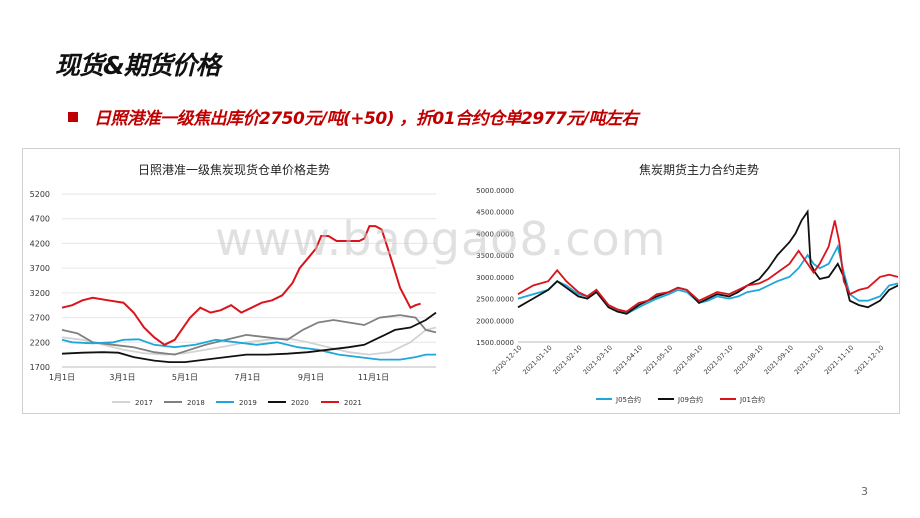 The image size is (920, 518). Describe the element at coordinates (40, 219) in the screenshot. I see `chart1-ytick: 4700` at that location.